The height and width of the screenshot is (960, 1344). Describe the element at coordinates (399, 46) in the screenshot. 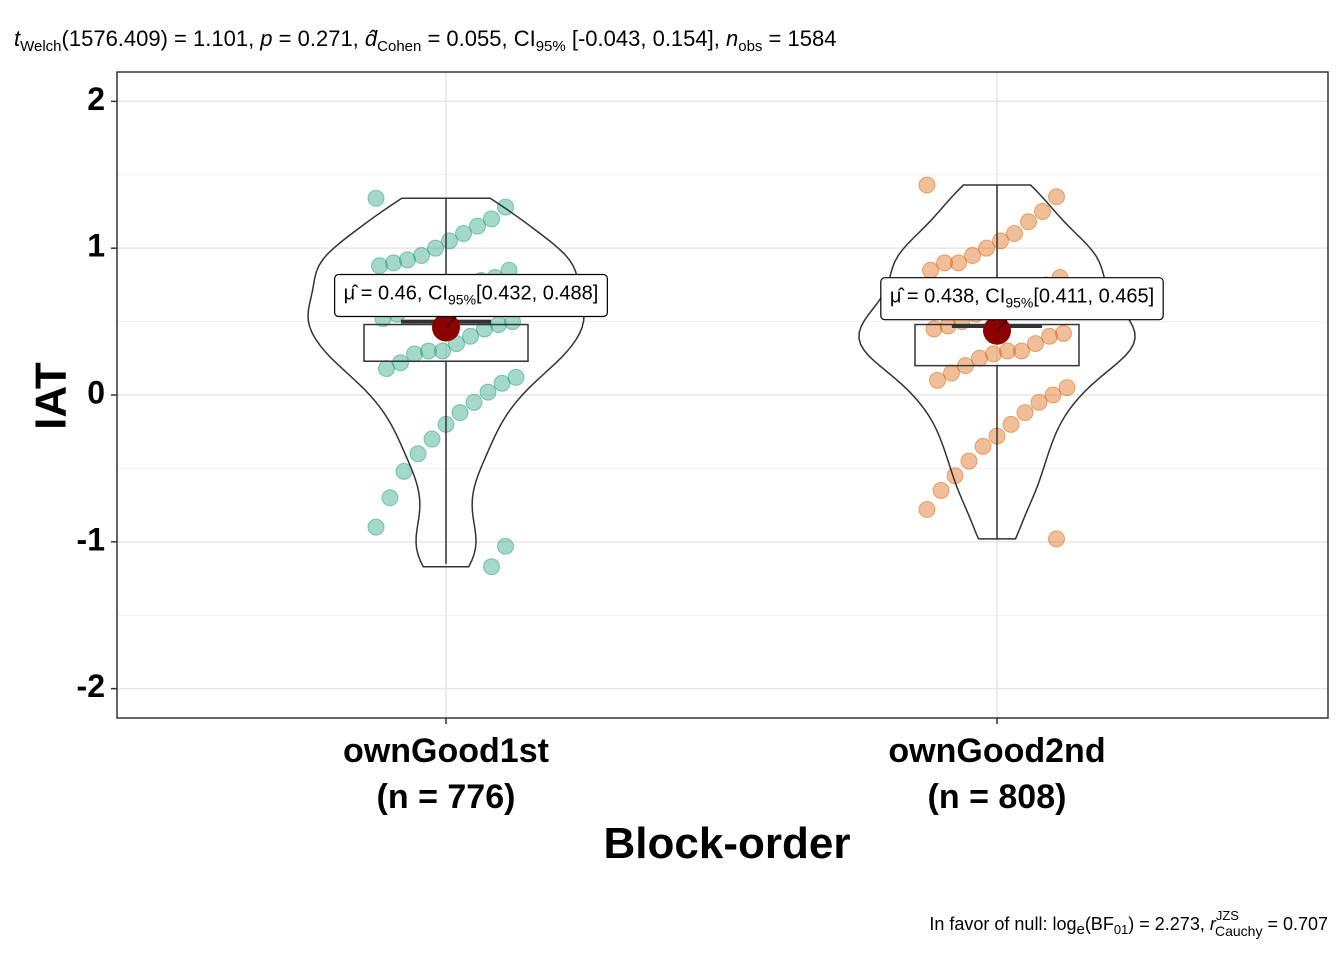

I see `subtitle-part: Cohen` at that location.